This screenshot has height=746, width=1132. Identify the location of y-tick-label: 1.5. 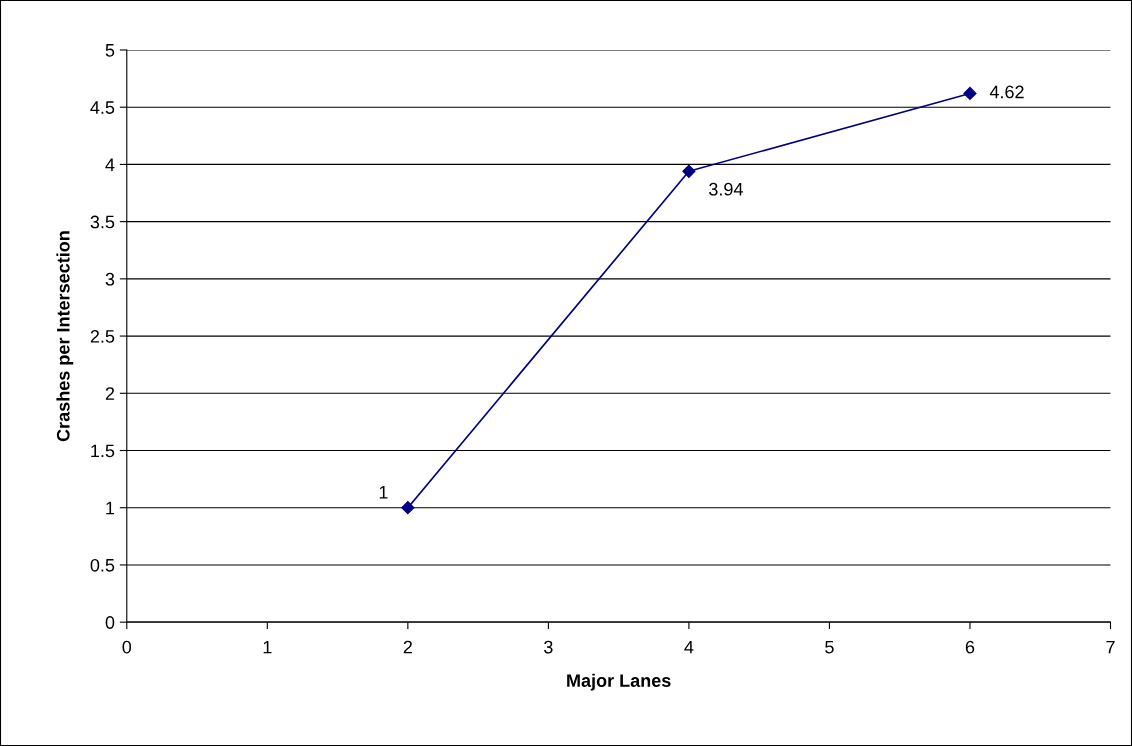
(103, 451).